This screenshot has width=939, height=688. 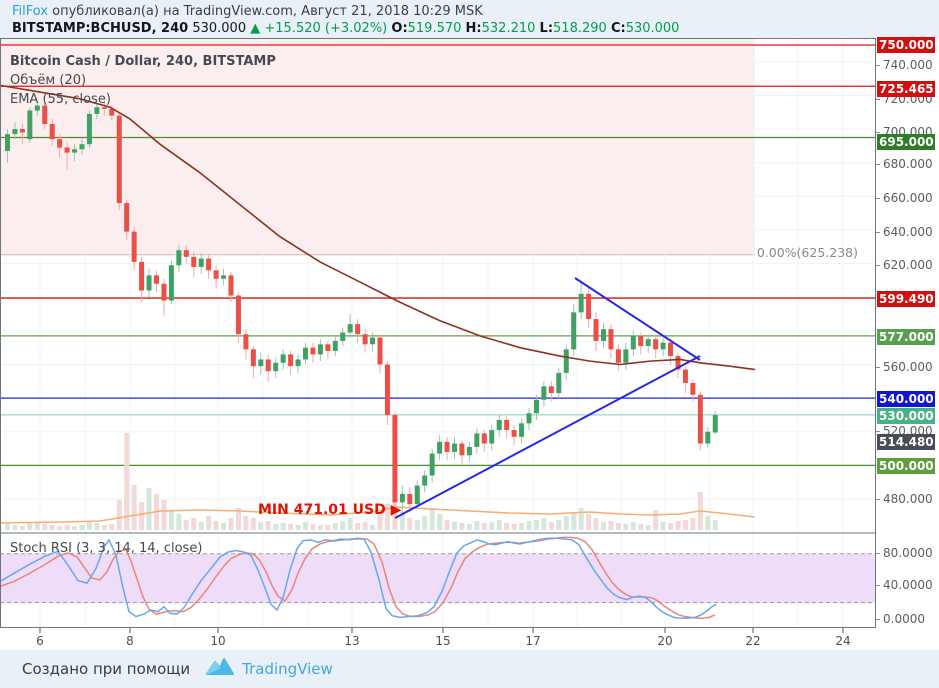 I want to click on svg-text: 15, so click(x=442, y=641).